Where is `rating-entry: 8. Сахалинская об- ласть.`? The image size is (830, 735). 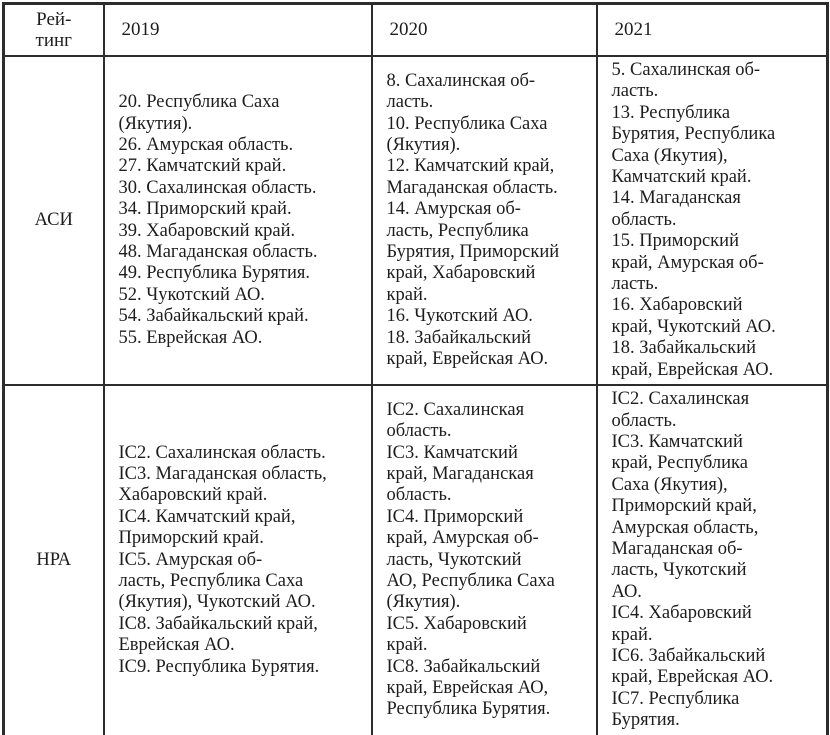
rating-entry: 8. Сахалинская об- ласть. is located at coordinates (461, 91).